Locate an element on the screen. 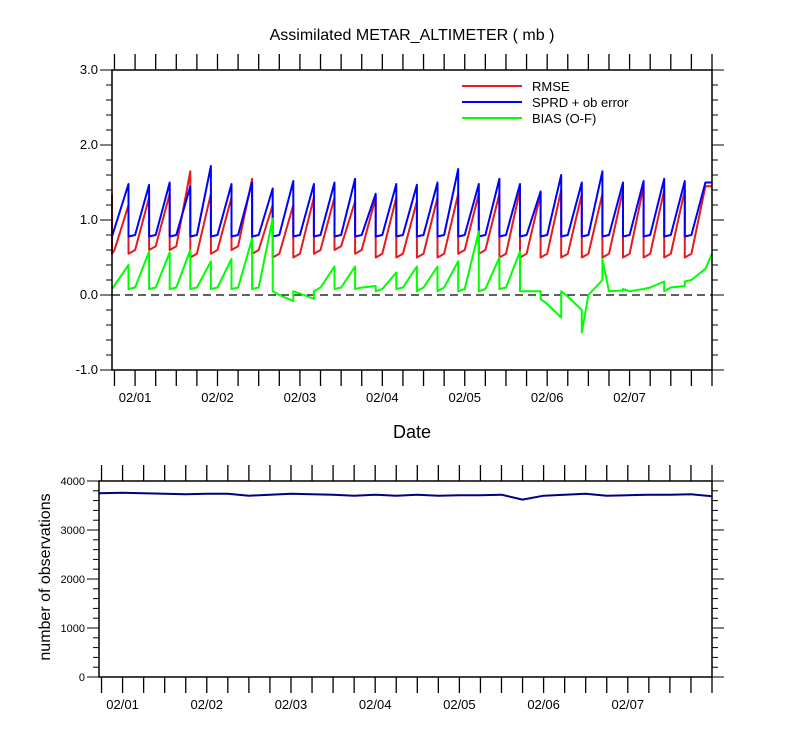 The width and height of the screenshot is (800, 750). bottom-y-tick-labels: 0 1000 2000 3000 4000 is located at coordinates (73, 580).